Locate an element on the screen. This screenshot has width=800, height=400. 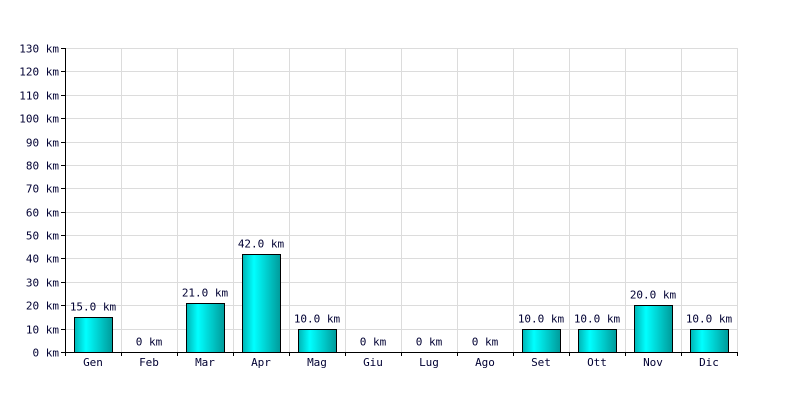
x-tick-label-mar: Mar is located at coordinates (205, 362).